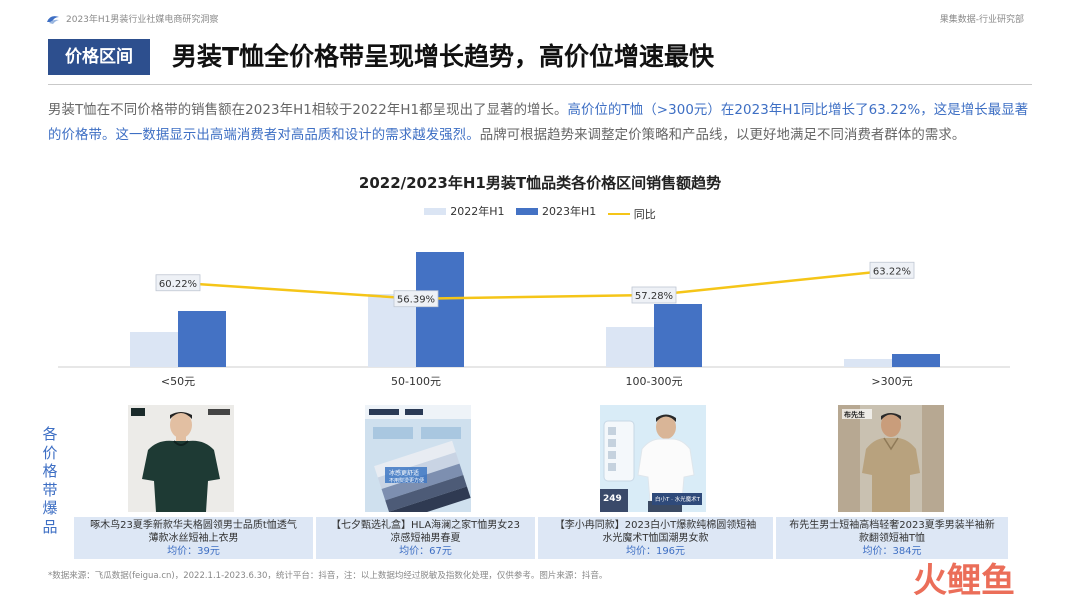  Describe the element at coordinates (178, 381) in the screenshot. I see `x-tick-label-0: <50元` at that location.